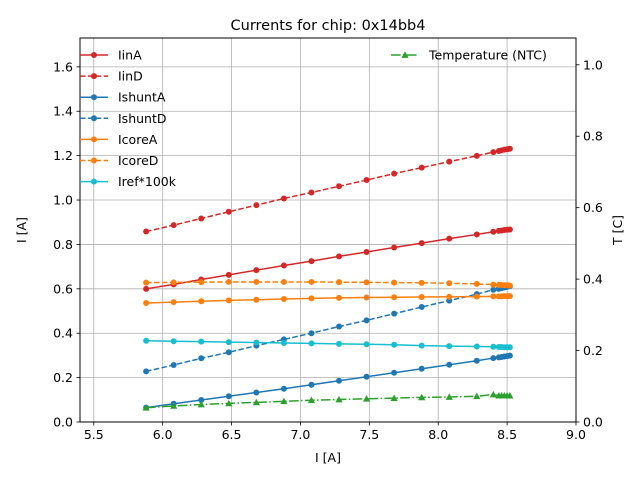 This screenshot has height=480, width=640. What do you see at coordinates (328, 300) in the screenshot?
I see `series-icorea` at bounding box center [328, 300].